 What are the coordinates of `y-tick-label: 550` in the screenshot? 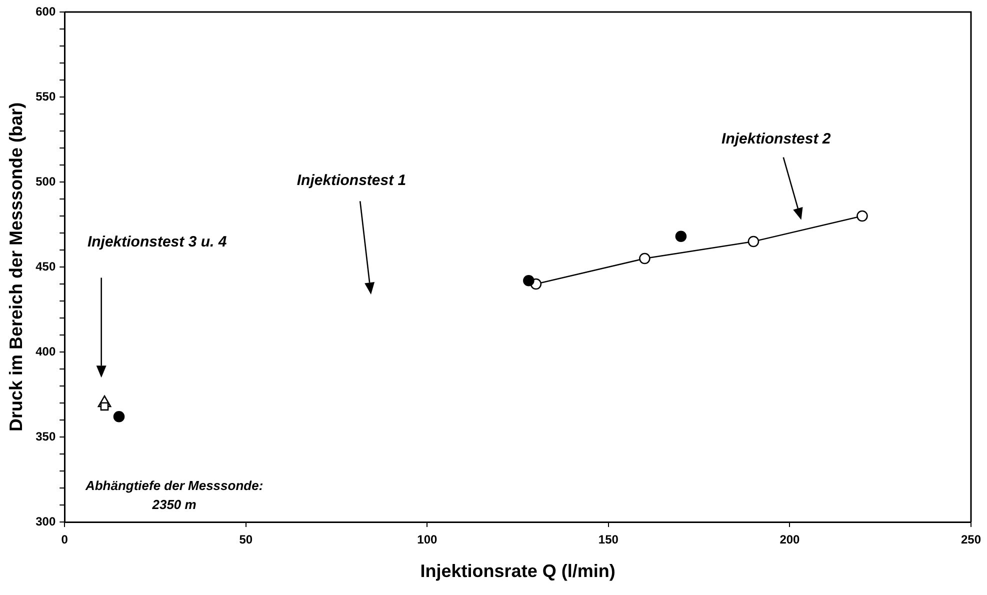 It's located at (46, 96).